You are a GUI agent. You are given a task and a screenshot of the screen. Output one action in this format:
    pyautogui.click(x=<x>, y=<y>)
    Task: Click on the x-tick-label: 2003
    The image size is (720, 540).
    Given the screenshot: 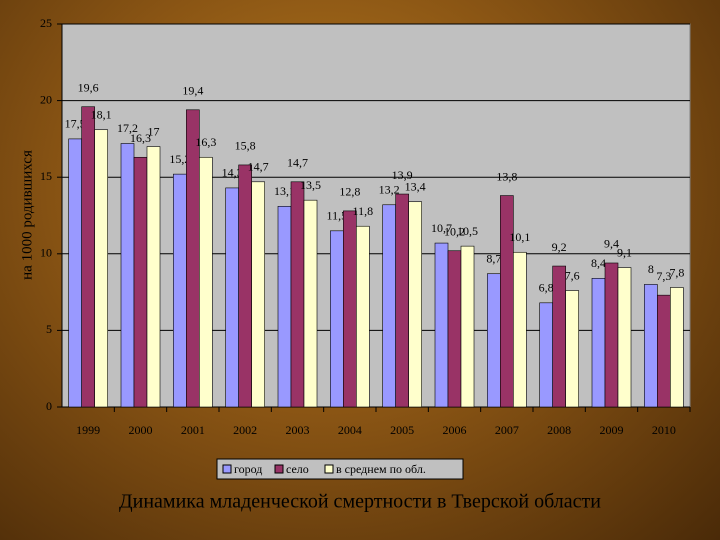 What is the action you would take?
    pyautogui.click(x=298, y=430)
    